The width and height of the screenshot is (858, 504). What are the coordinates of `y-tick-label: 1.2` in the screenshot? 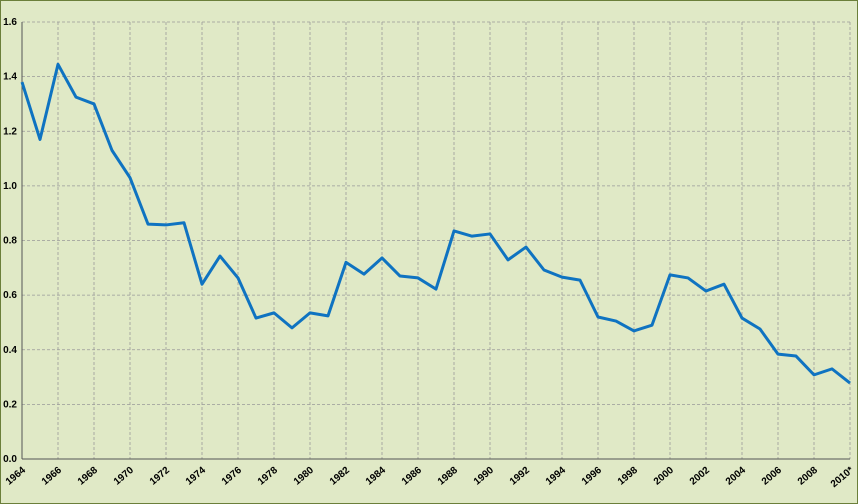 It's located at (10, 131).